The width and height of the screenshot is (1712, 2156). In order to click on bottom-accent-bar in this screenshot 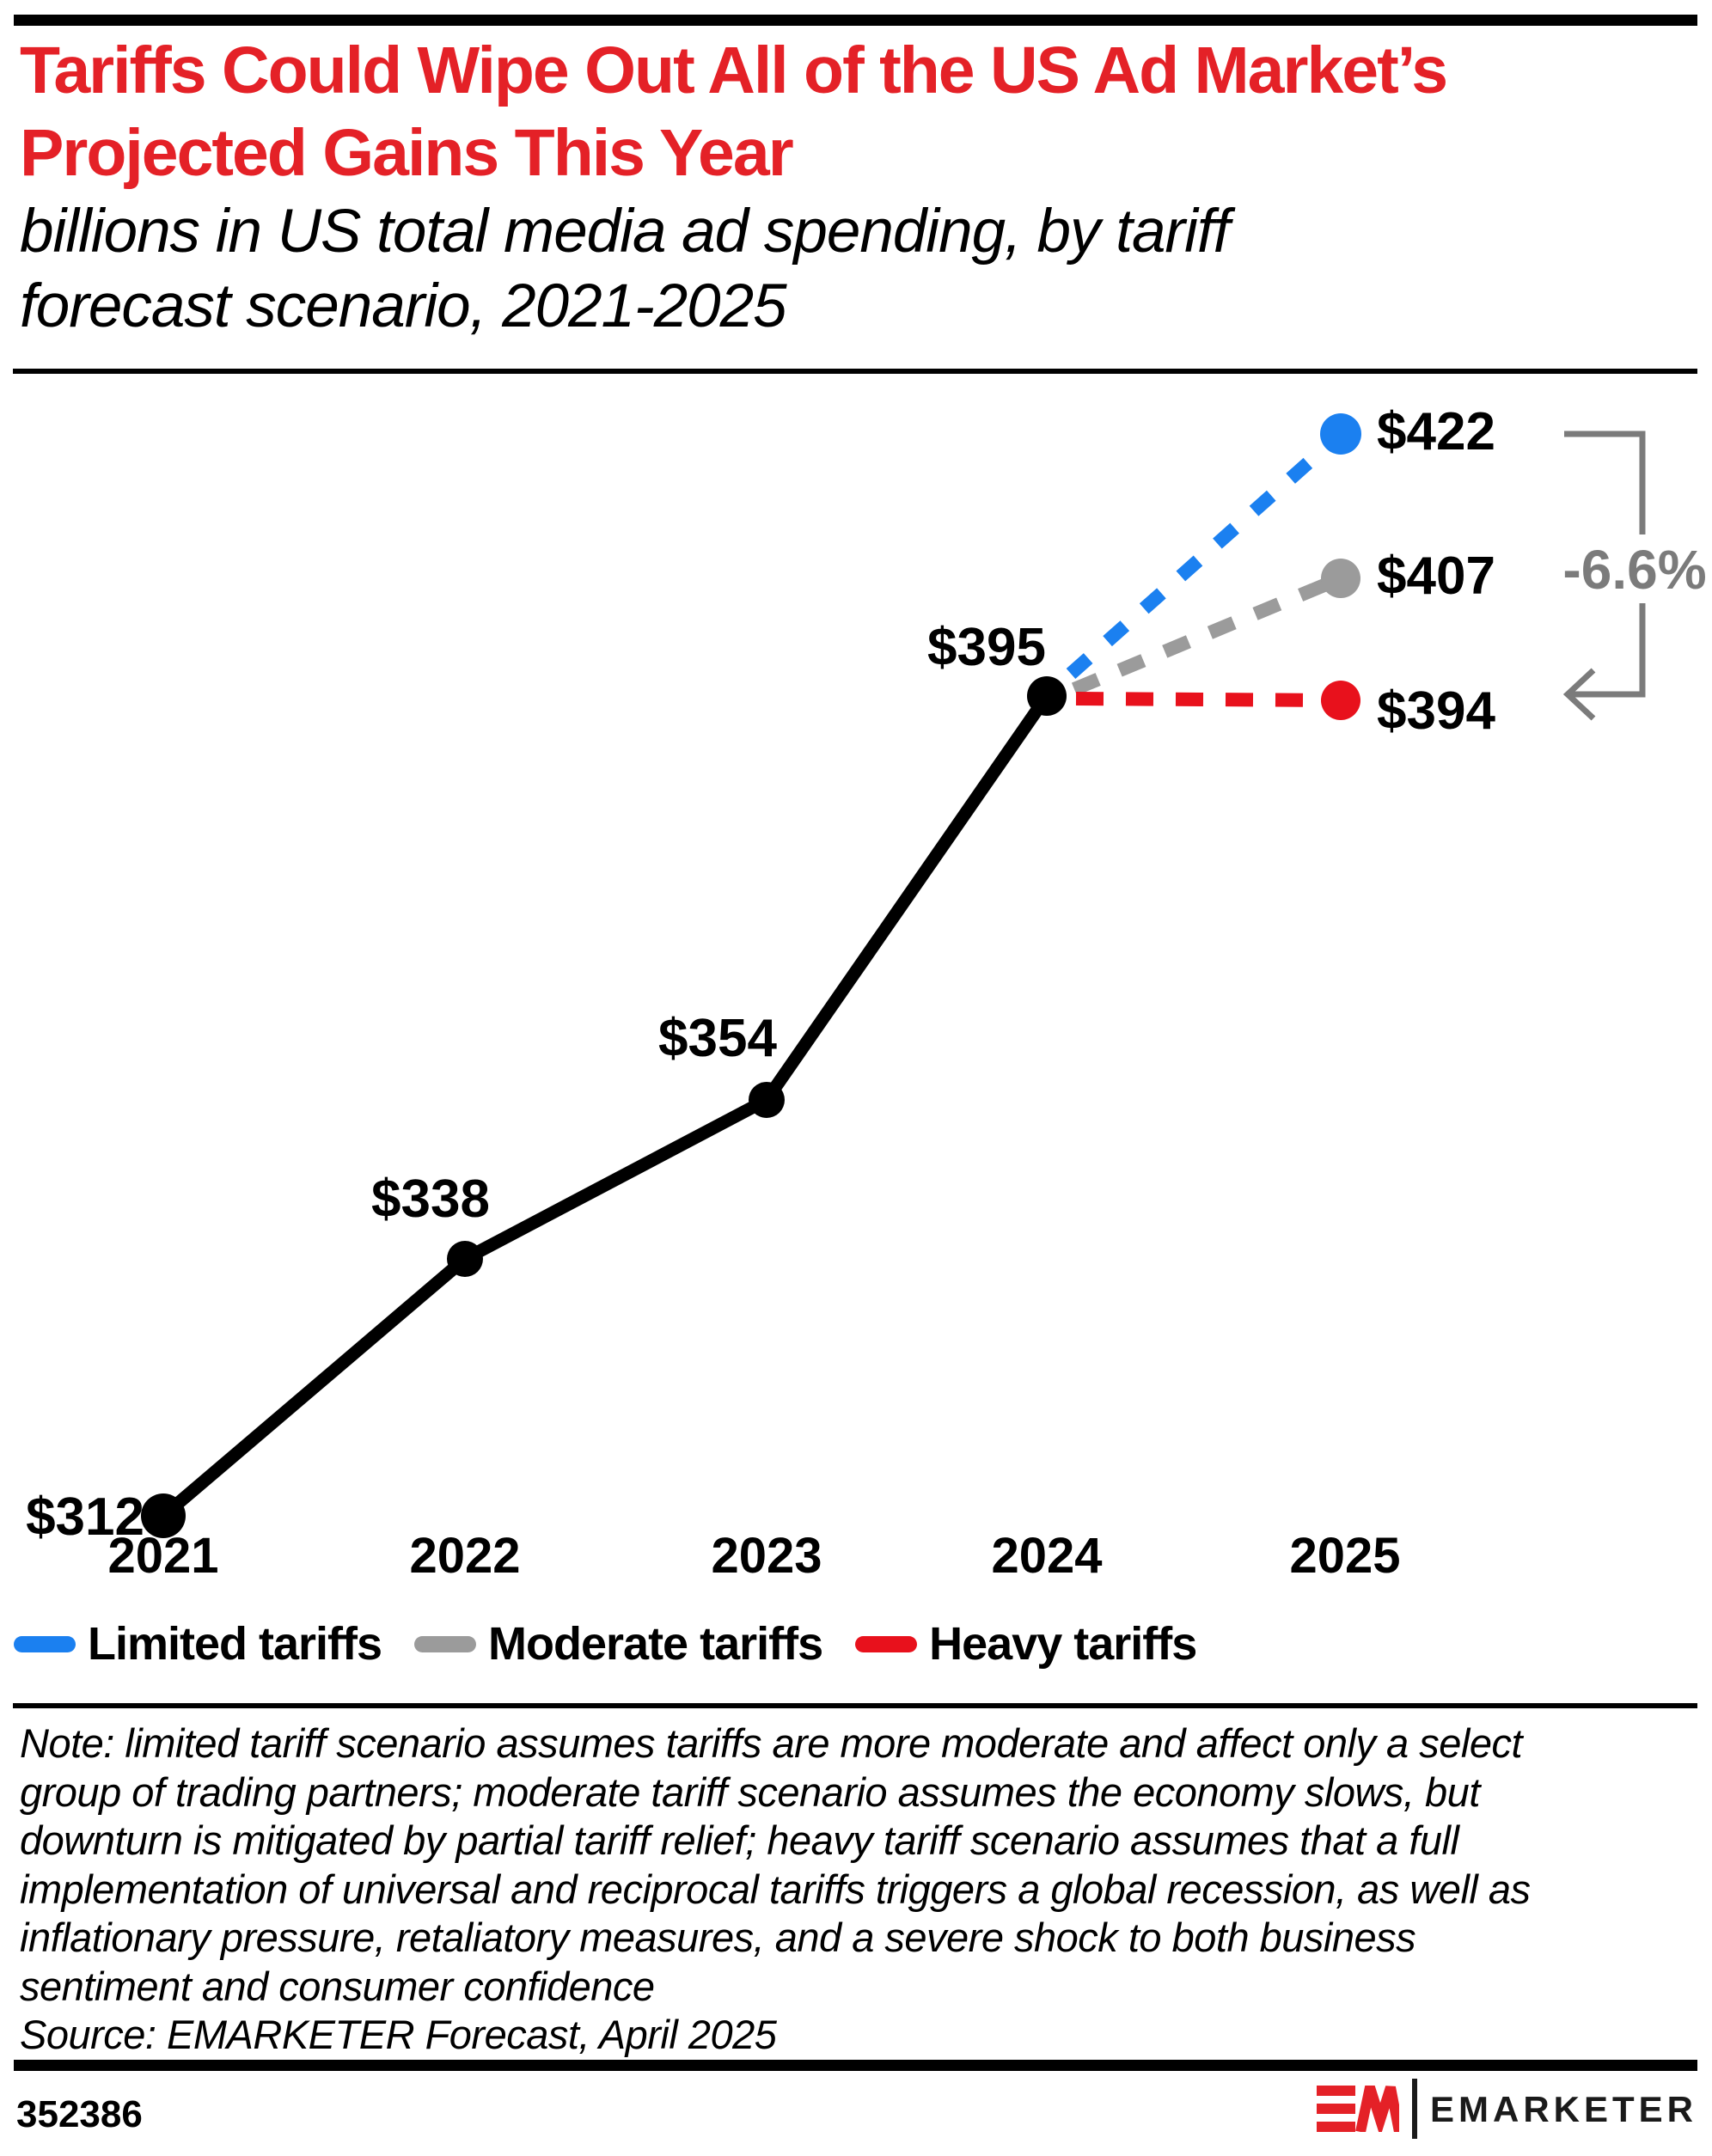, I will do `click(855, 2065)`.